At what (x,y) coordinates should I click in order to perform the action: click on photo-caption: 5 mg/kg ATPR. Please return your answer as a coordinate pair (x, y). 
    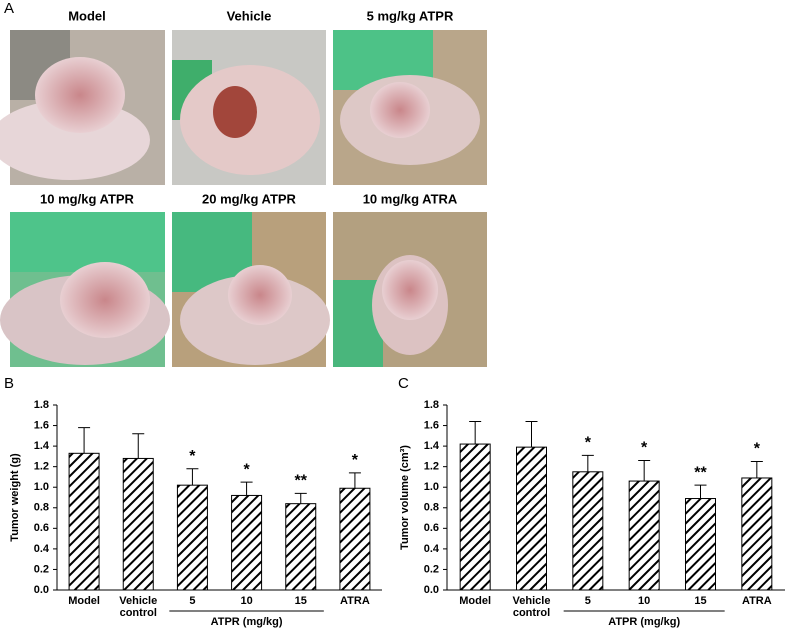
    Looking at the image, I should click on (410, 15).